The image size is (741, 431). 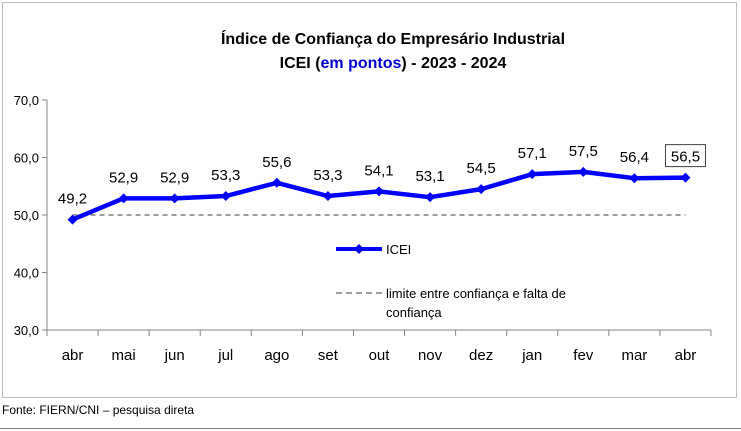 I want to click on chart-title-line2-post: ) - 2023 - 2024, so click(x=453, y=63).